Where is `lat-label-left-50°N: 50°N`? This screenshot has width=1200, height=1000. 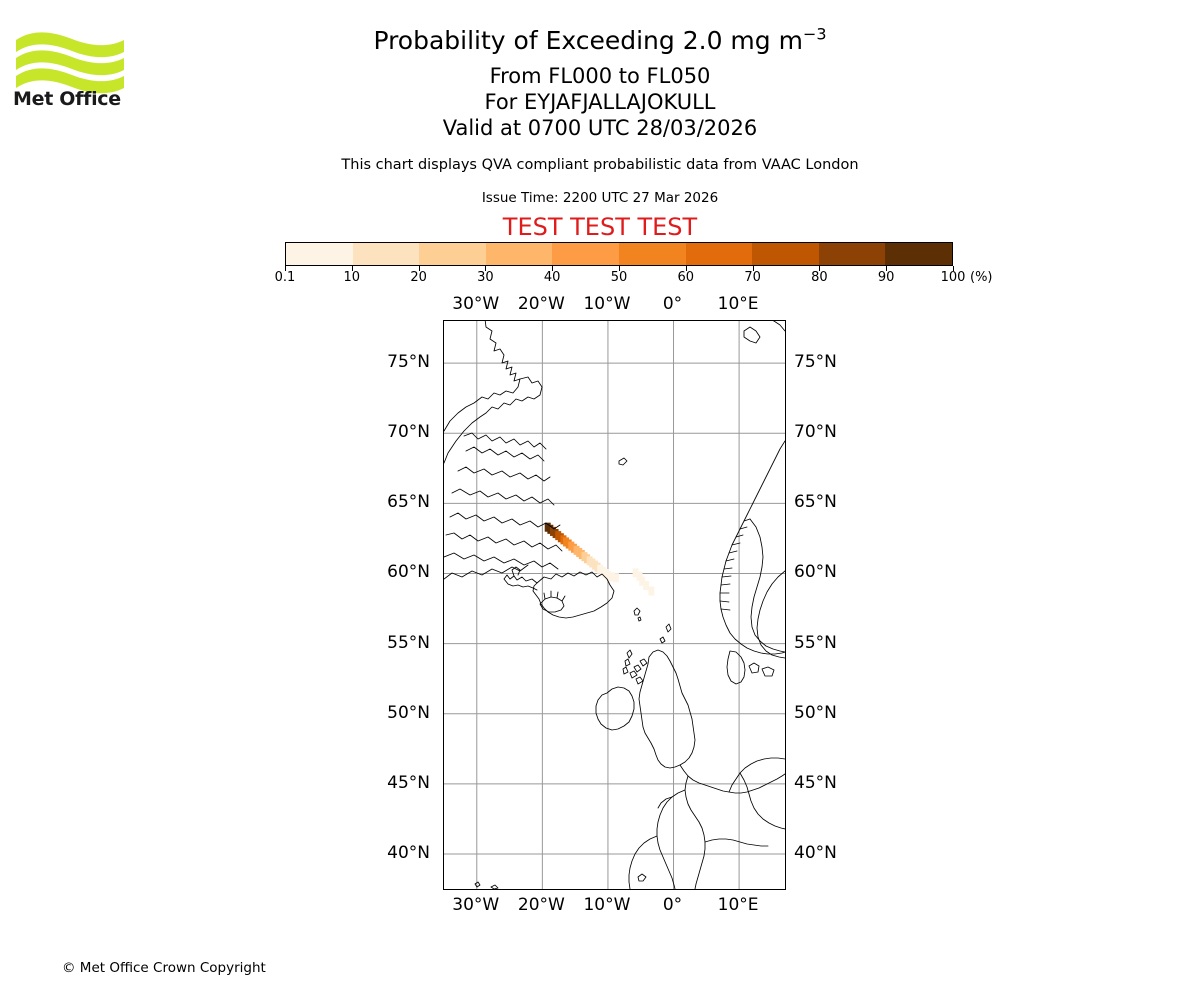
lat-label-left-50°N: 50°N is located at coordinates (408, 712).